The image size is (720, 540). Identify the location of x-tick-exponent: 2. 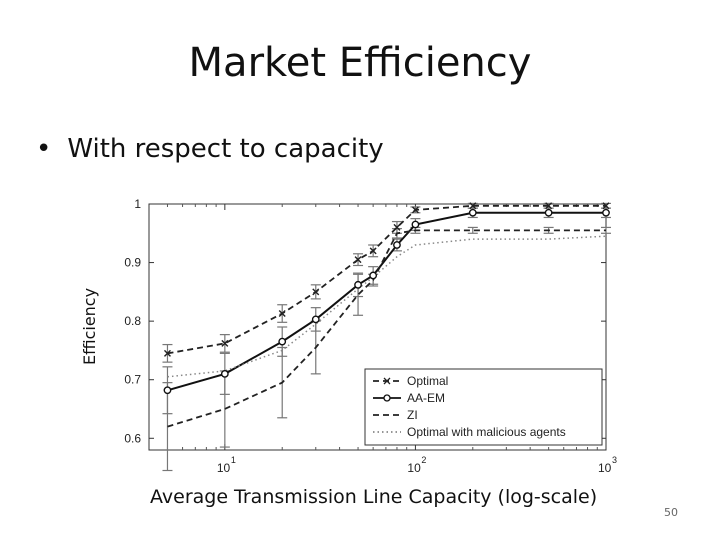
(423, 460).